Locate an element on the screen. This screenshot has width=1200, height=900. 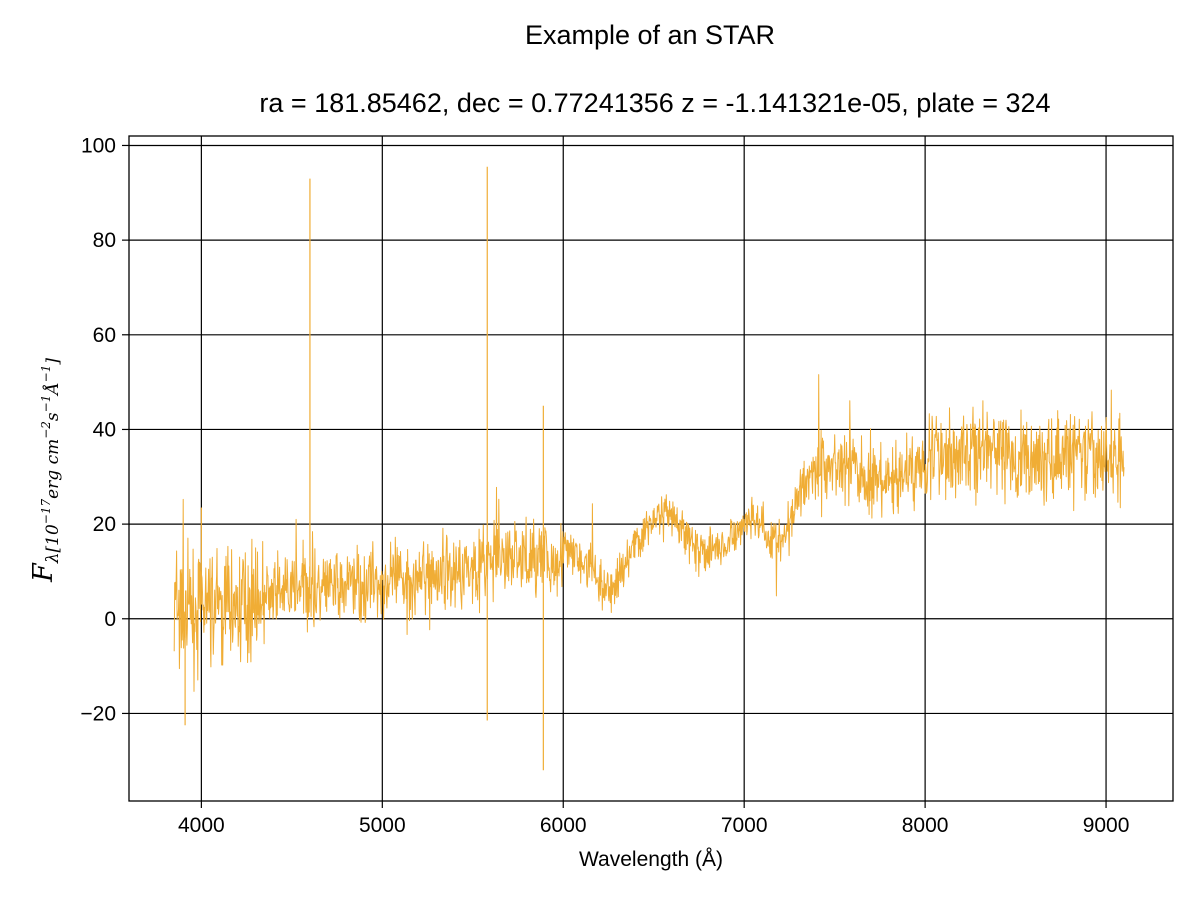
y-label-sup1: −17 is located at coordinates (46, 512).